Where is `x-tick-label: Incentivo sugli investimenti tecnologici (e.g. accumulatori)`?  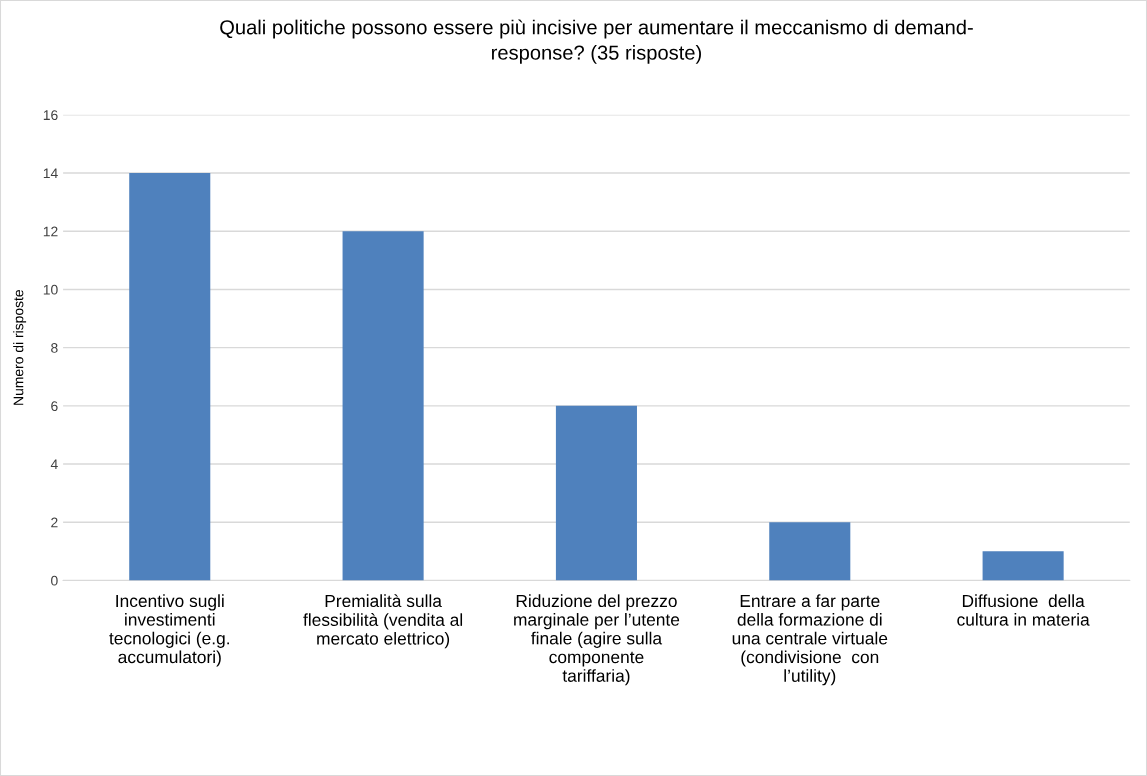 x-tick-label: Incentivo sugli investimenti tecnologici (e.g. accumulatori) is located at coordinates (169, 630).